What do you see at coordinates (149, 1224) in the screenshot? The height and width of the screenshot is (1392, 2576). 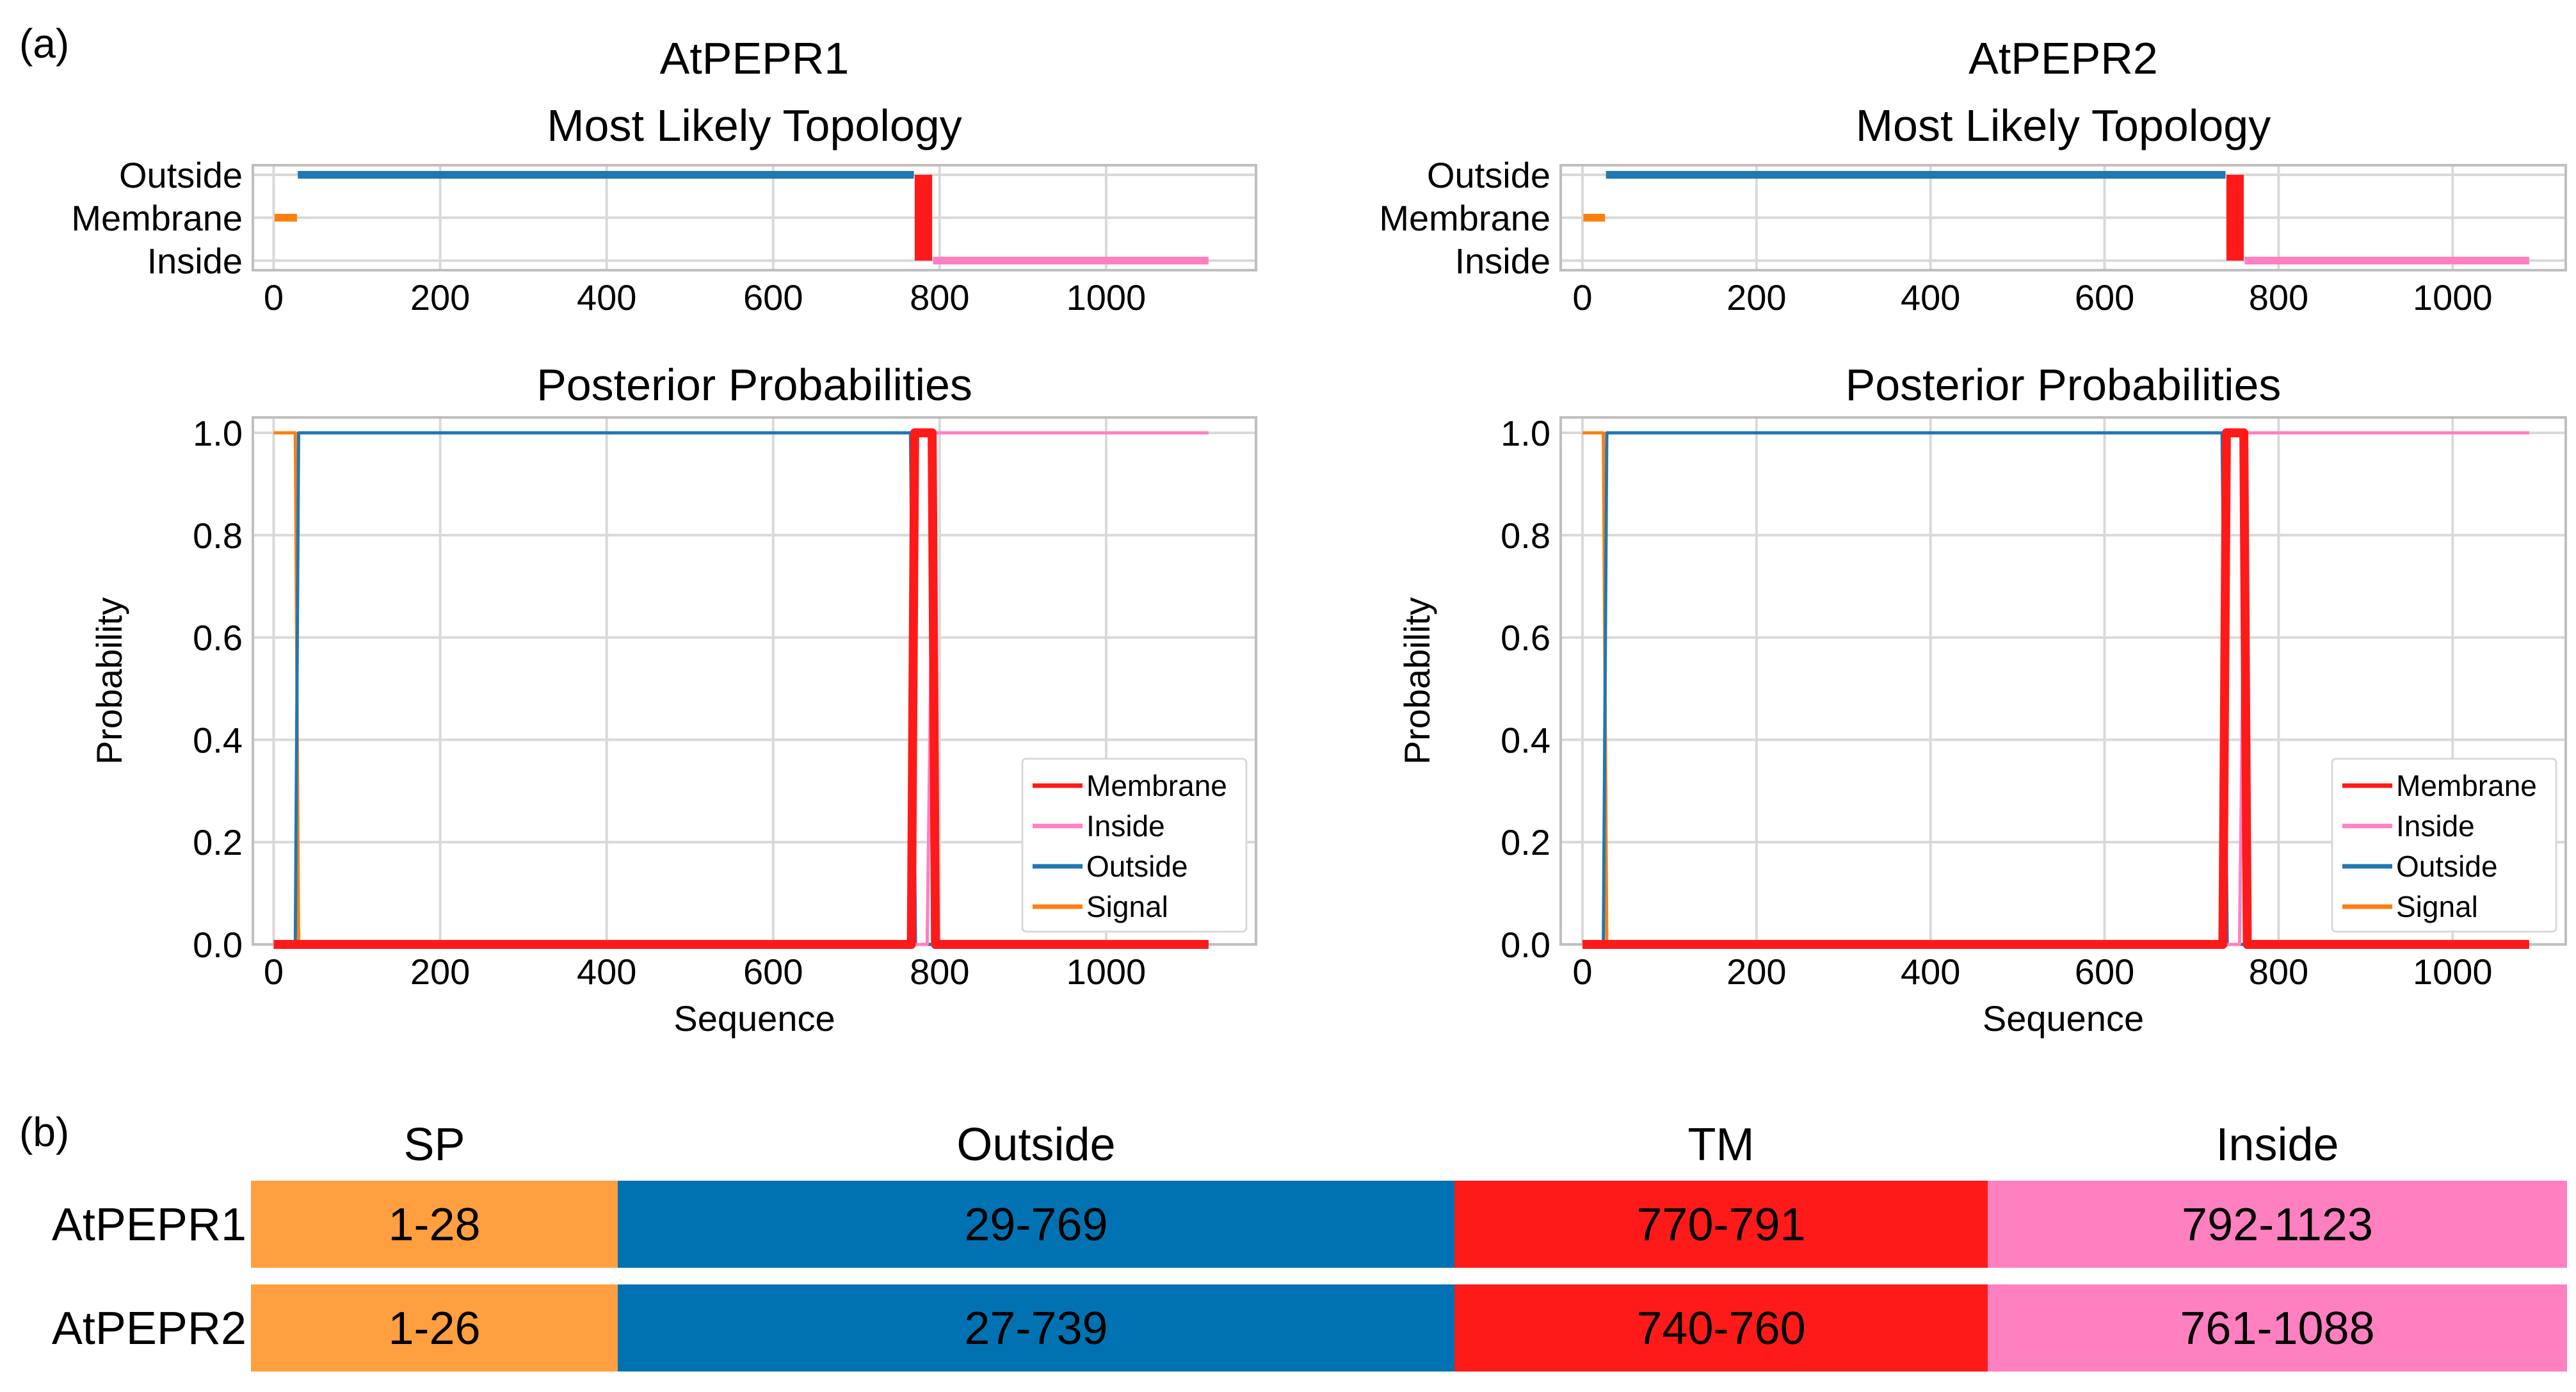 I see `domain-row-label: AtPEPR1` at bounding box center [149, 1224].